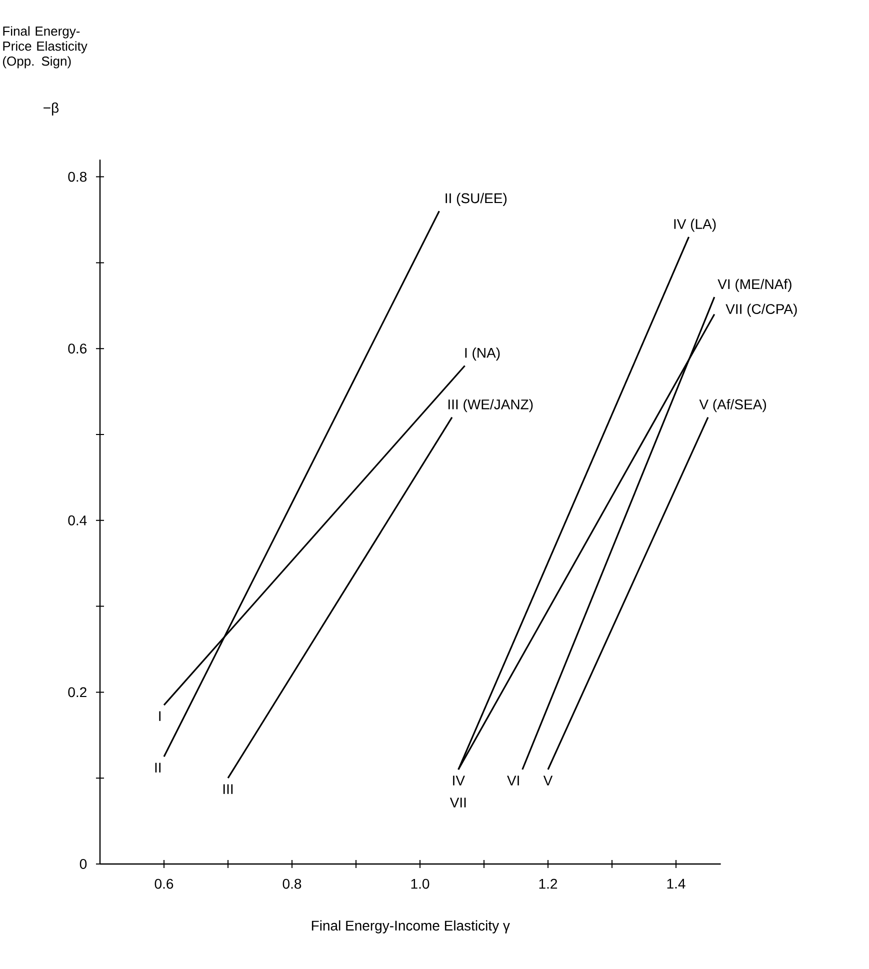 The image size is (869, 969). Describe the element at coordinates (160, 716) in the screenshot. I see `annotation: I` at that location.